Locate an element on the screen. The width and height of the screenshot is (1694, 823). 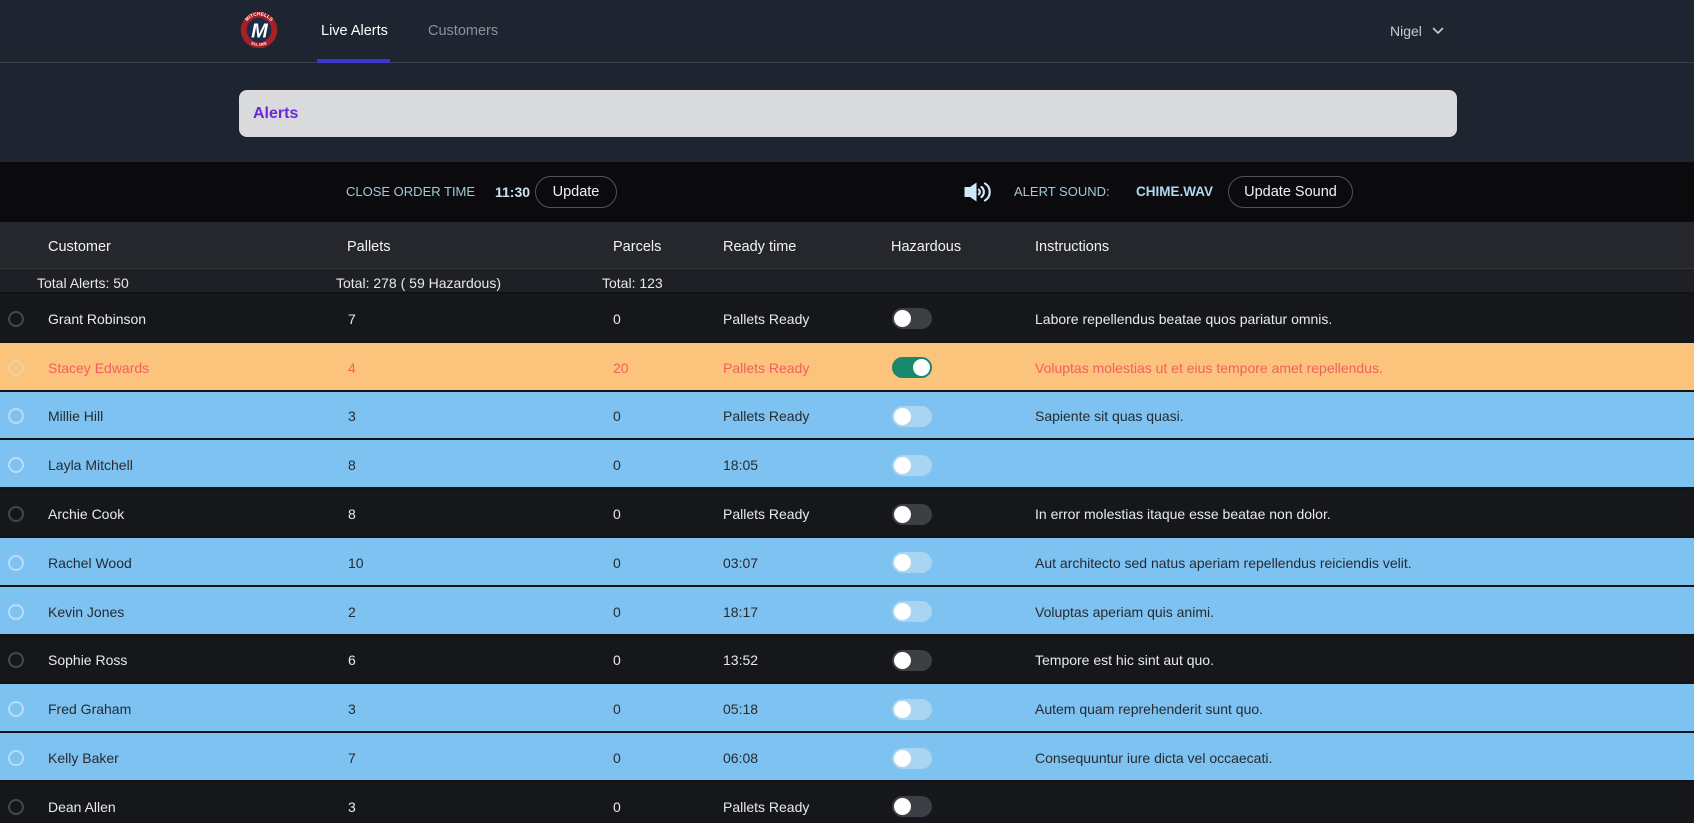
svg-text: MITCHELLS is located at coordinates (259, 17).